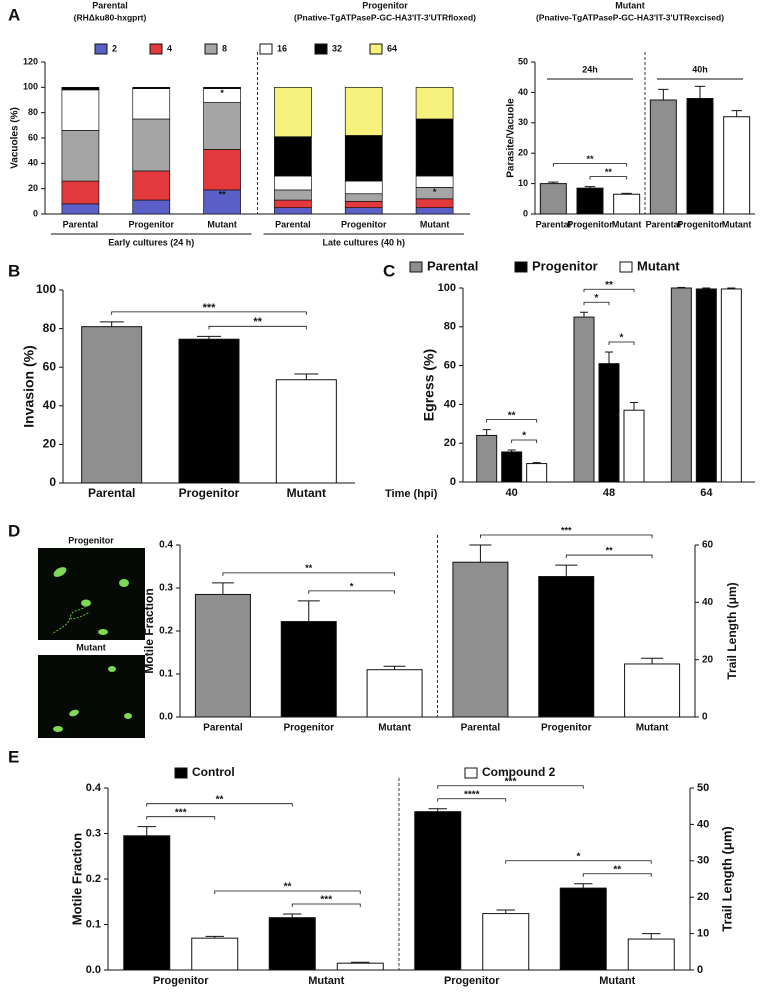 The image size is (761, 992). What do you see at coordinates (110, 17) in the screenshot?
I see `header-subtitle: (RHΔku80-hxgprt)` at bounding box center [110, 17].